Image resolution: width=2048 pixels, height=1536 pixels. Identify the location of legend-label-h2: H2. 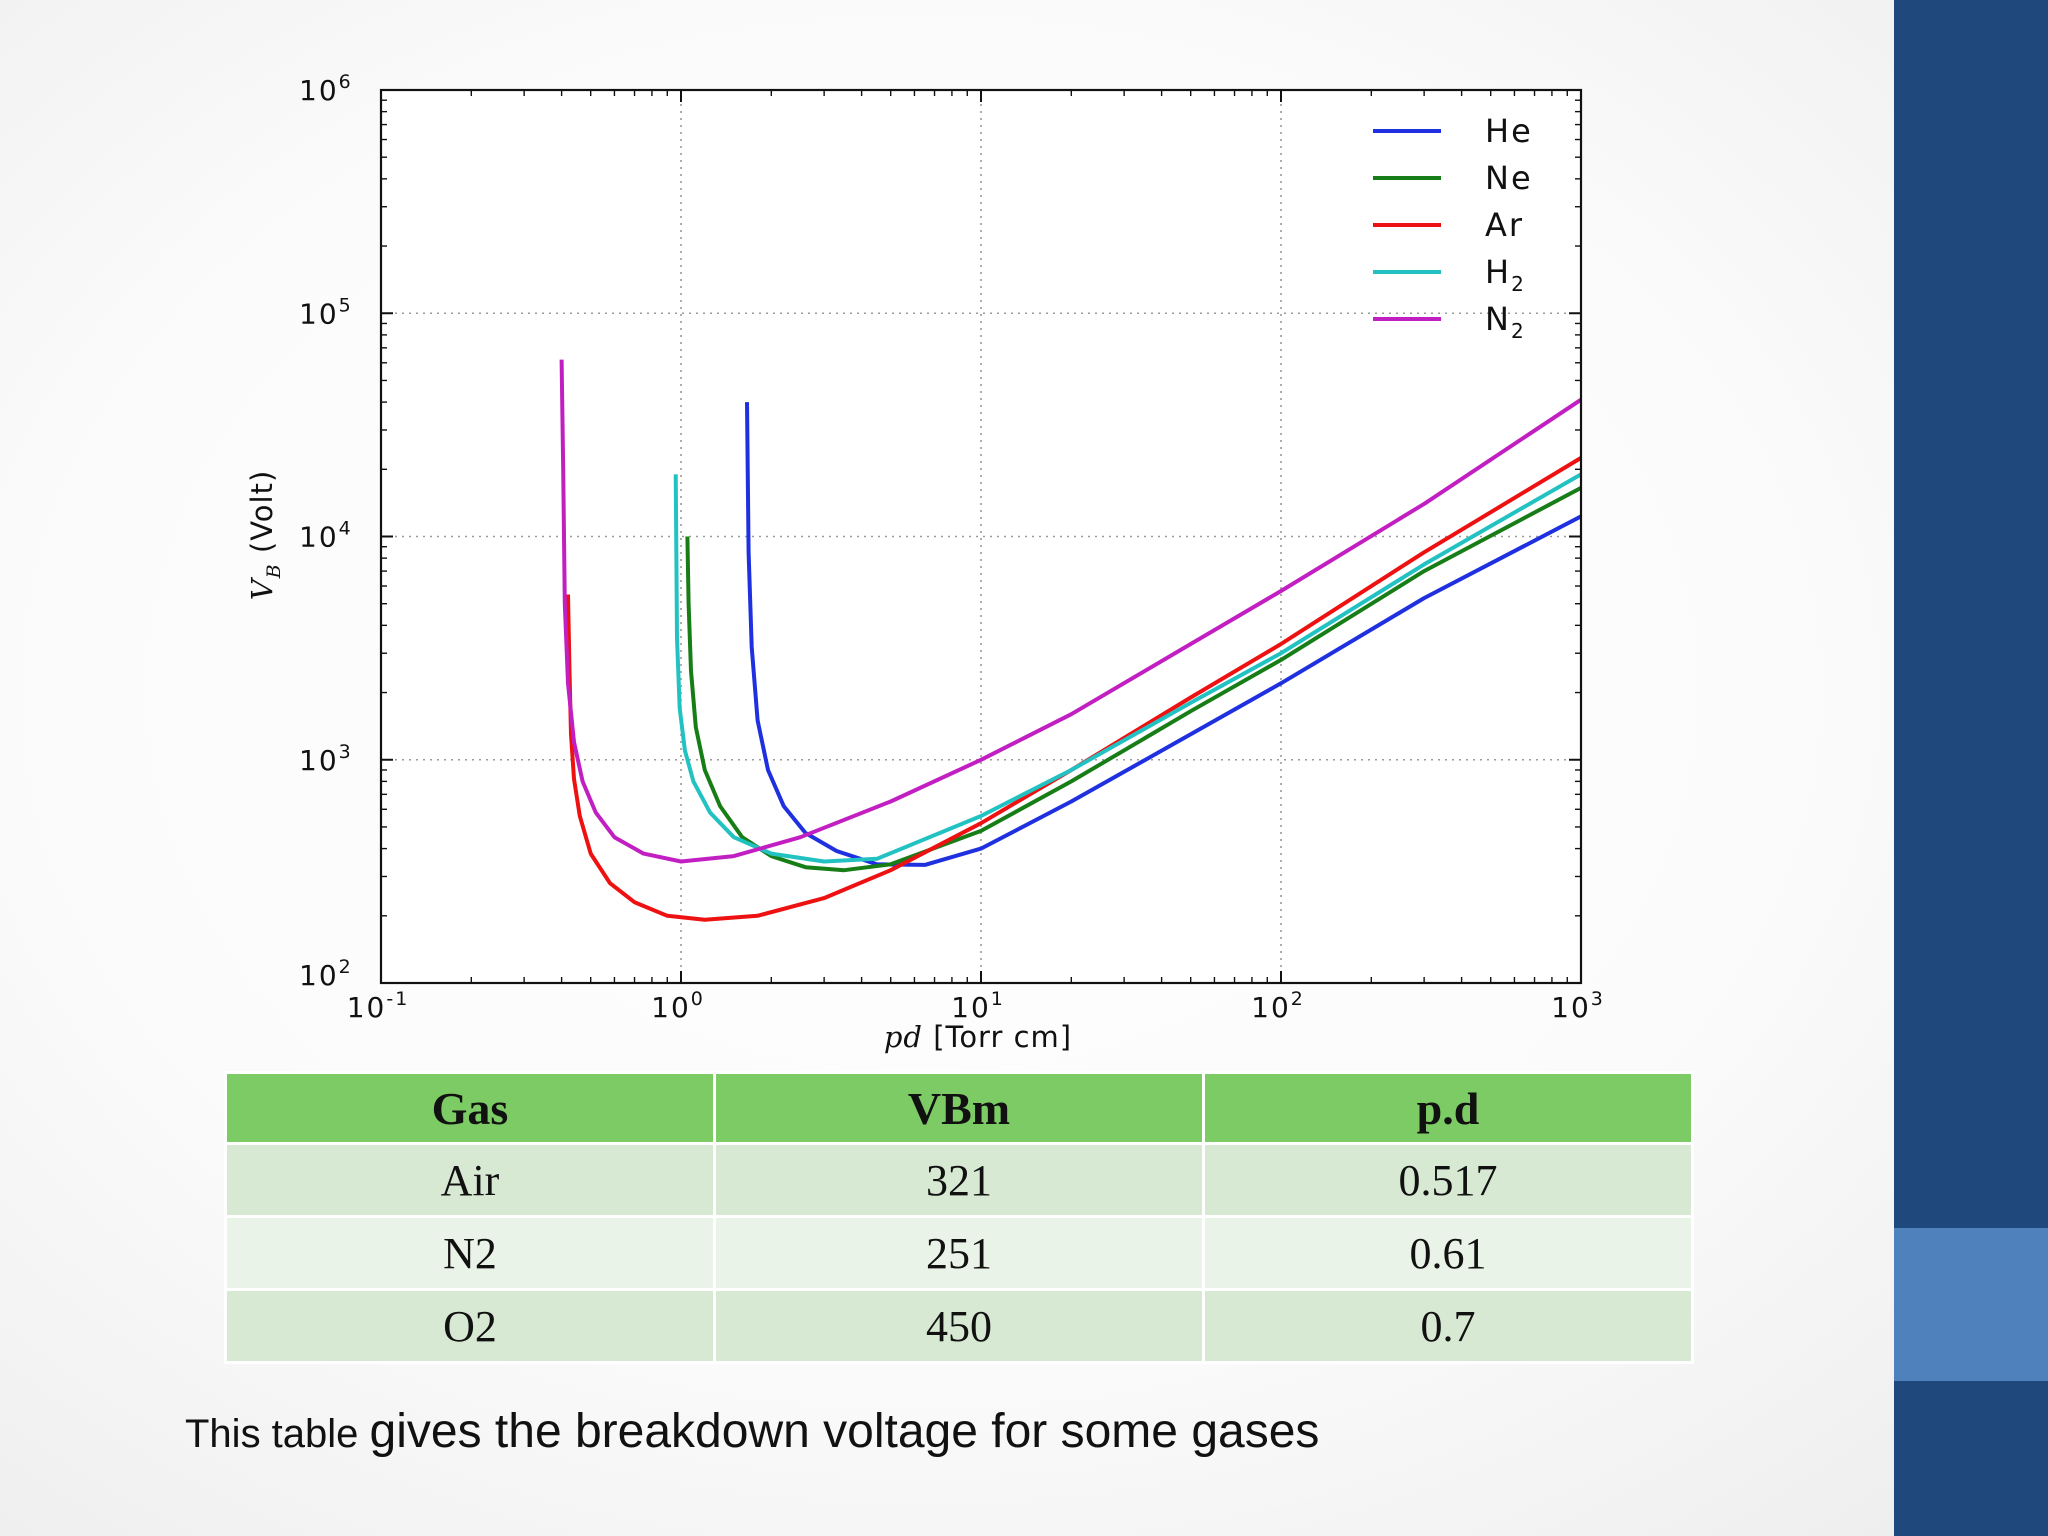
(1505, 274).